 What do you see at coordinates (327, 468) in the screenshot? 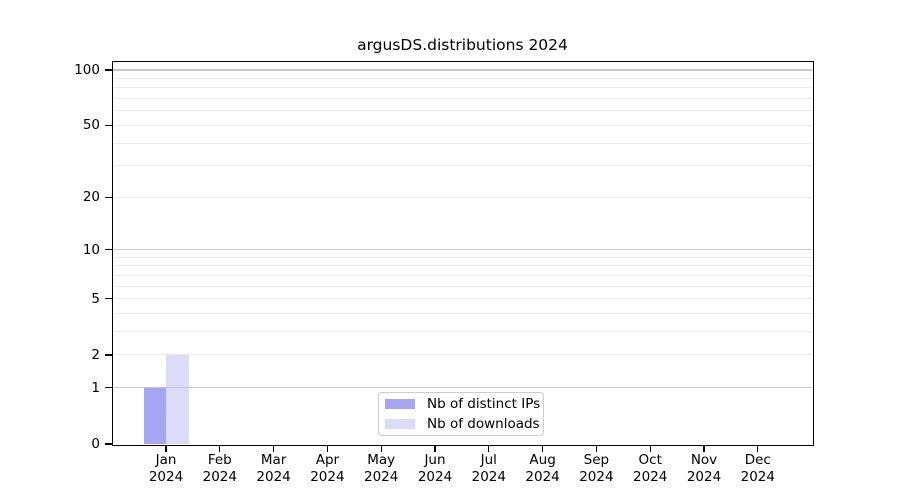
I see `x-tick-label: Apr 2024` at bounding box center [327, 468].